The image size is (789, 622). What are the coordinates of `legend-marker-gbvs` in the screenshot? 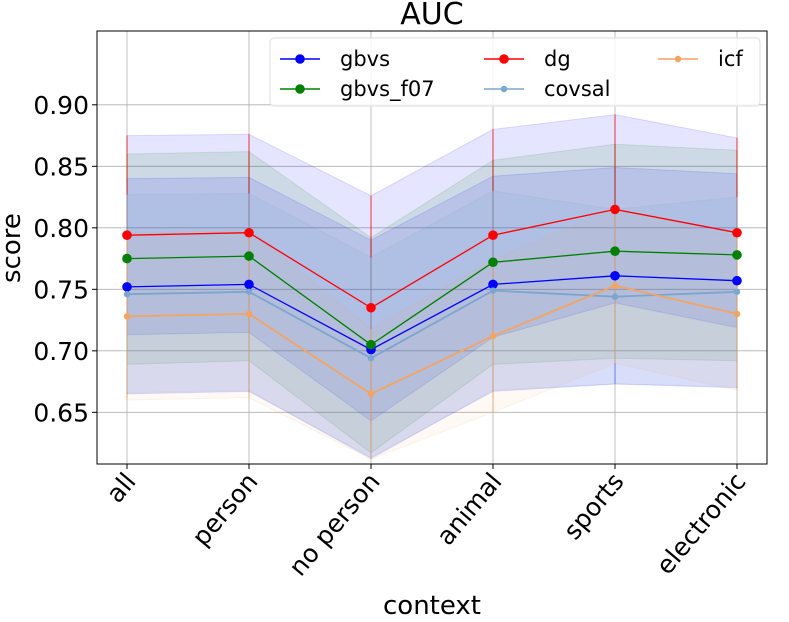 It's located at (300, 59).